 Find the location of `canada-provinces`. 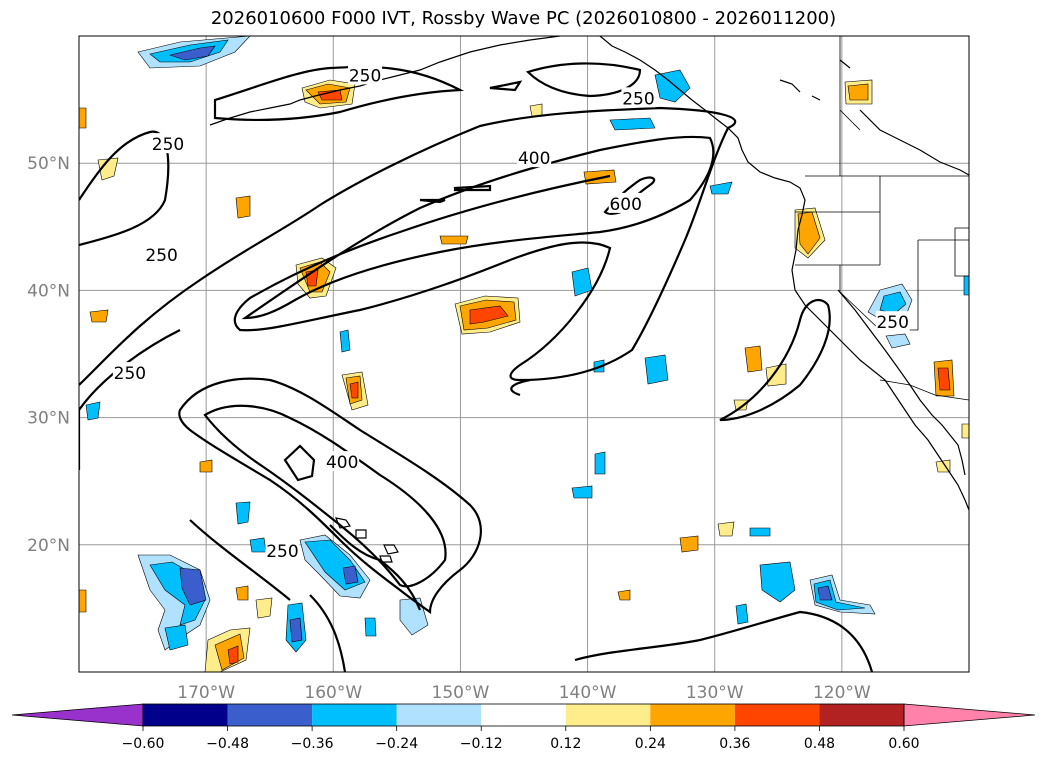

canada-provinces is located at coordinates (850, 106).